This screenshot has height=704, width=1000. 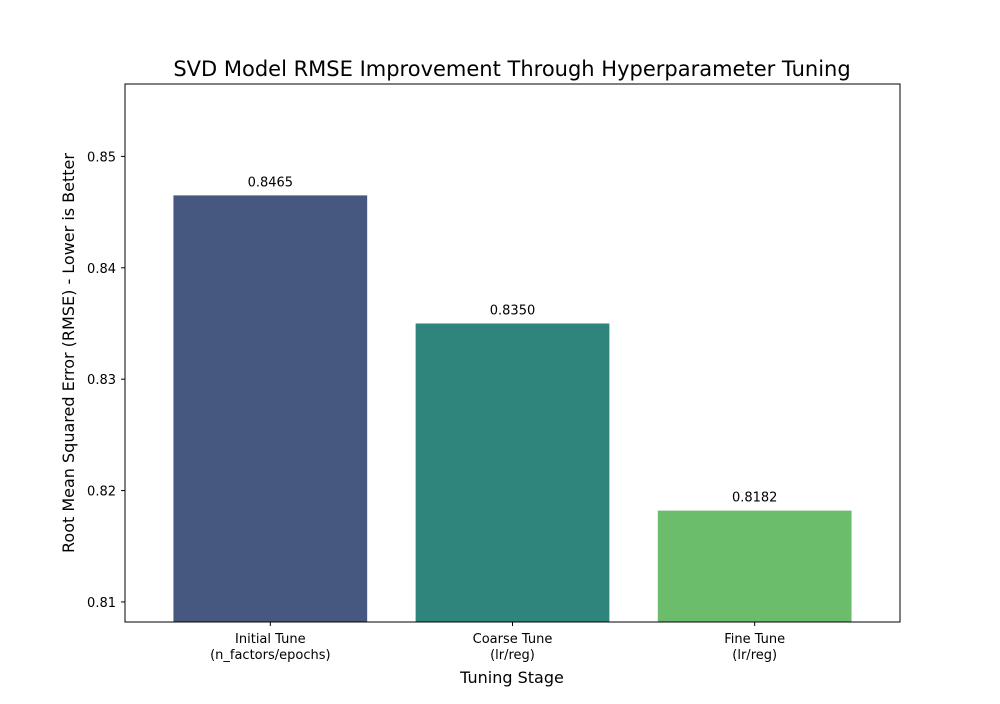 I want to click on x-tick-label-1-line-2: (n_factors/epochs), so click(x=270, y=655).